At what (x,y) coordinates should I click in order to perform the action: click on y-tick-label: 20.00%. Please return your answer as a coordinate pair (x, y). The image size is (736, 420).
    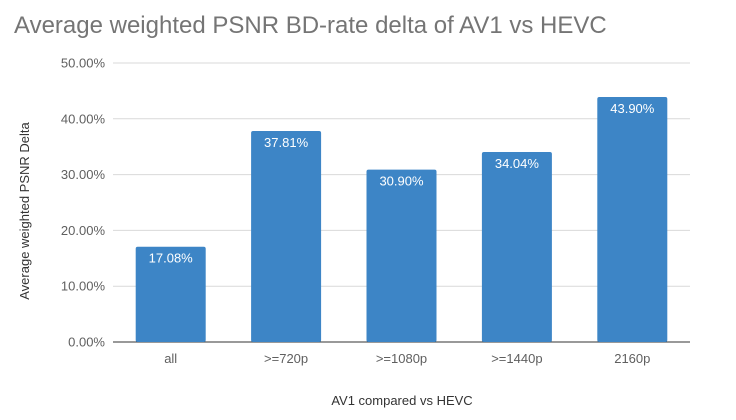
    Looking at the image, I should click on (83, 230).